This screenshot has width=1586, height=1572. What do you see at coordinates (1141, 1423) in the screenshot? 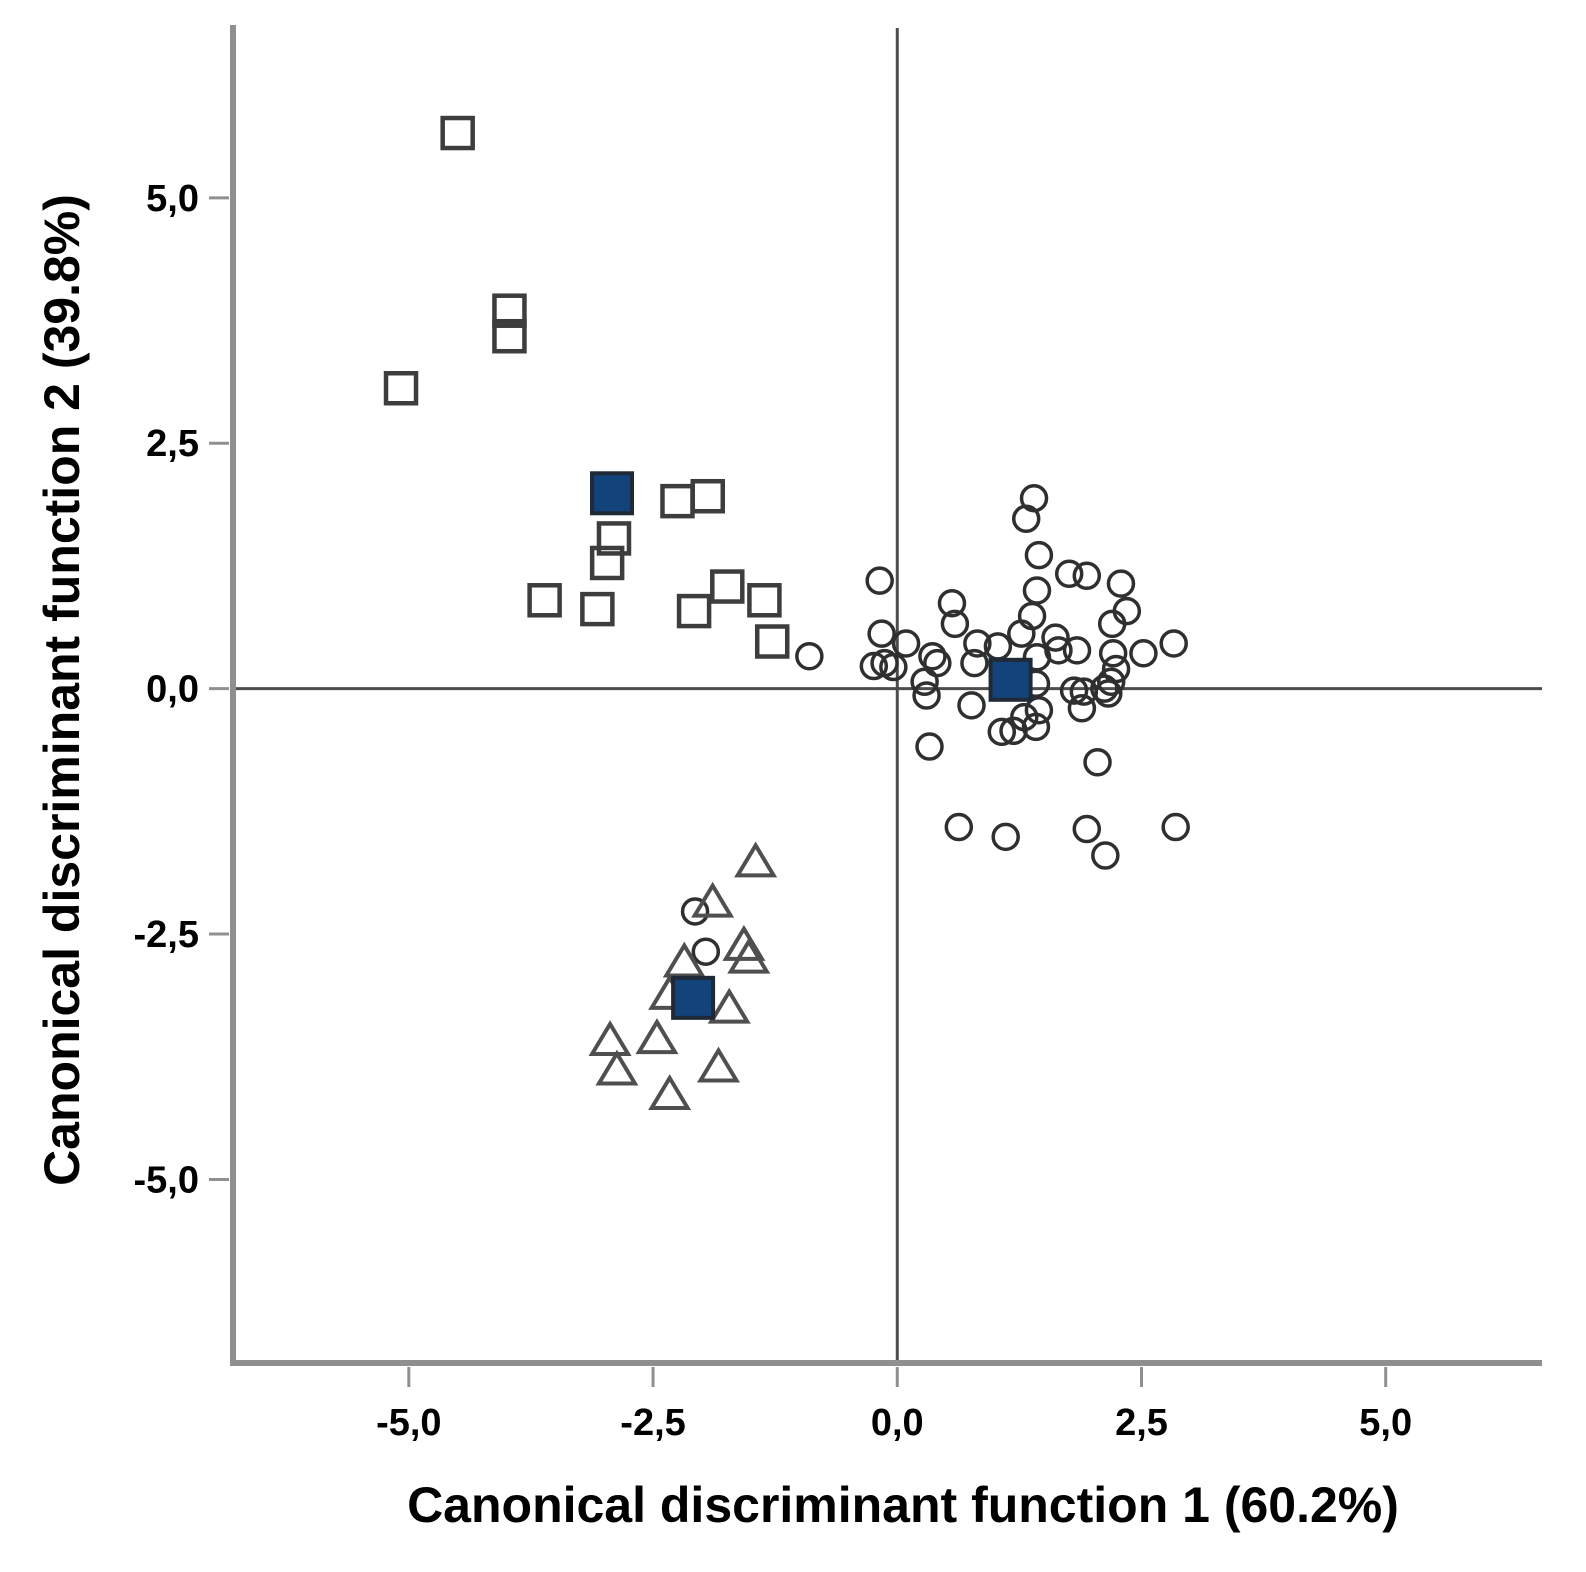
I see `x-tick-label: 2,5` at bounding box center [1141, 1423].